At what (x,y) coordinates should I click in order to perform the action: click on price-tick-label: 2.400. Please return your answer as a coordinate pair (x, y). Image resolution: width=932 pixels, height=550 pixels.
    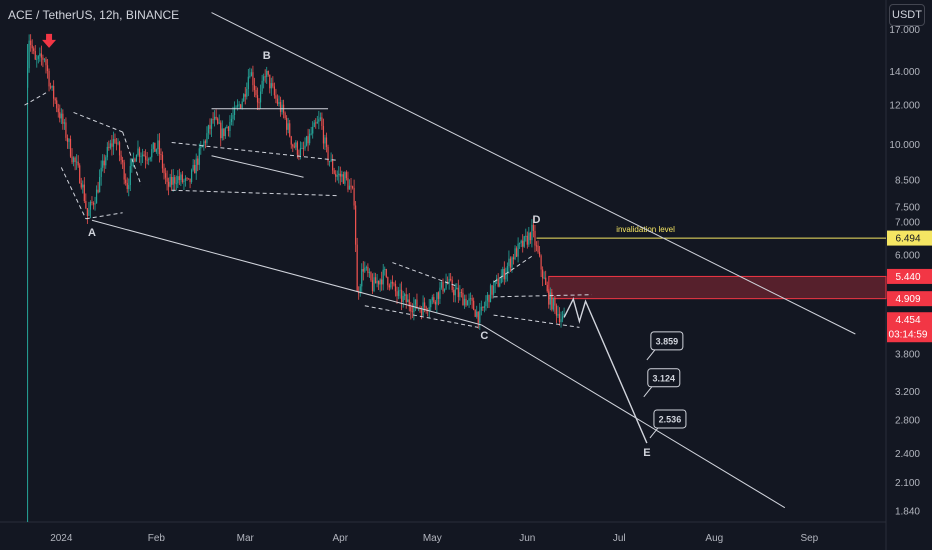
    Looking at the image, I should click on (907, 454).